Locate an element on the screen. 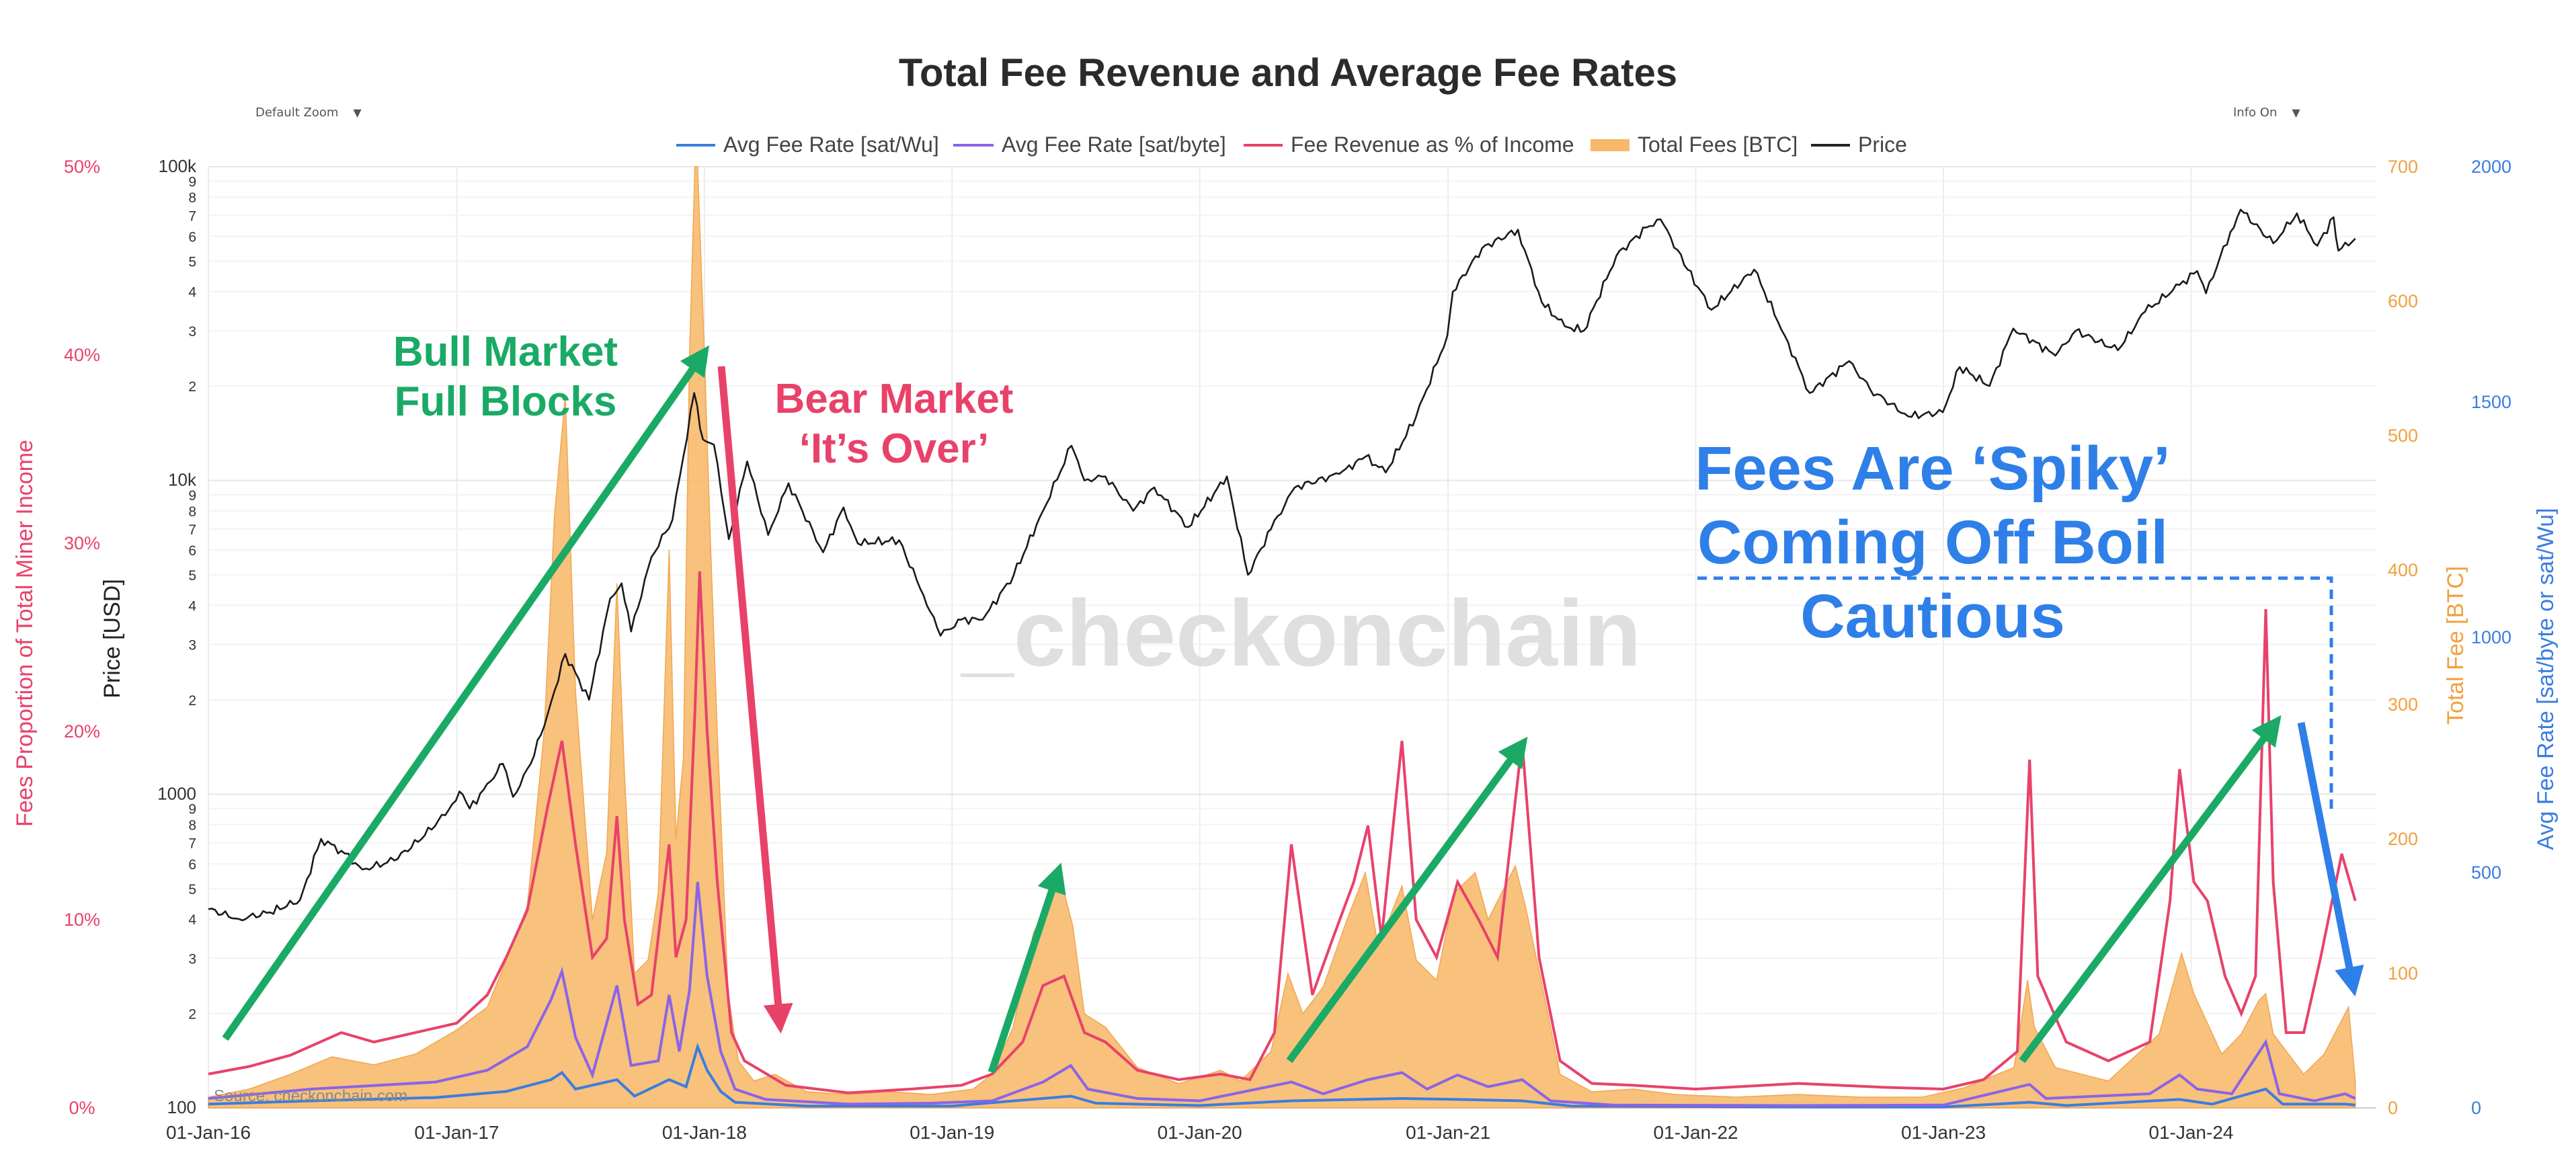  annotation-line: Bull Market is located at coordinates (505, 352).